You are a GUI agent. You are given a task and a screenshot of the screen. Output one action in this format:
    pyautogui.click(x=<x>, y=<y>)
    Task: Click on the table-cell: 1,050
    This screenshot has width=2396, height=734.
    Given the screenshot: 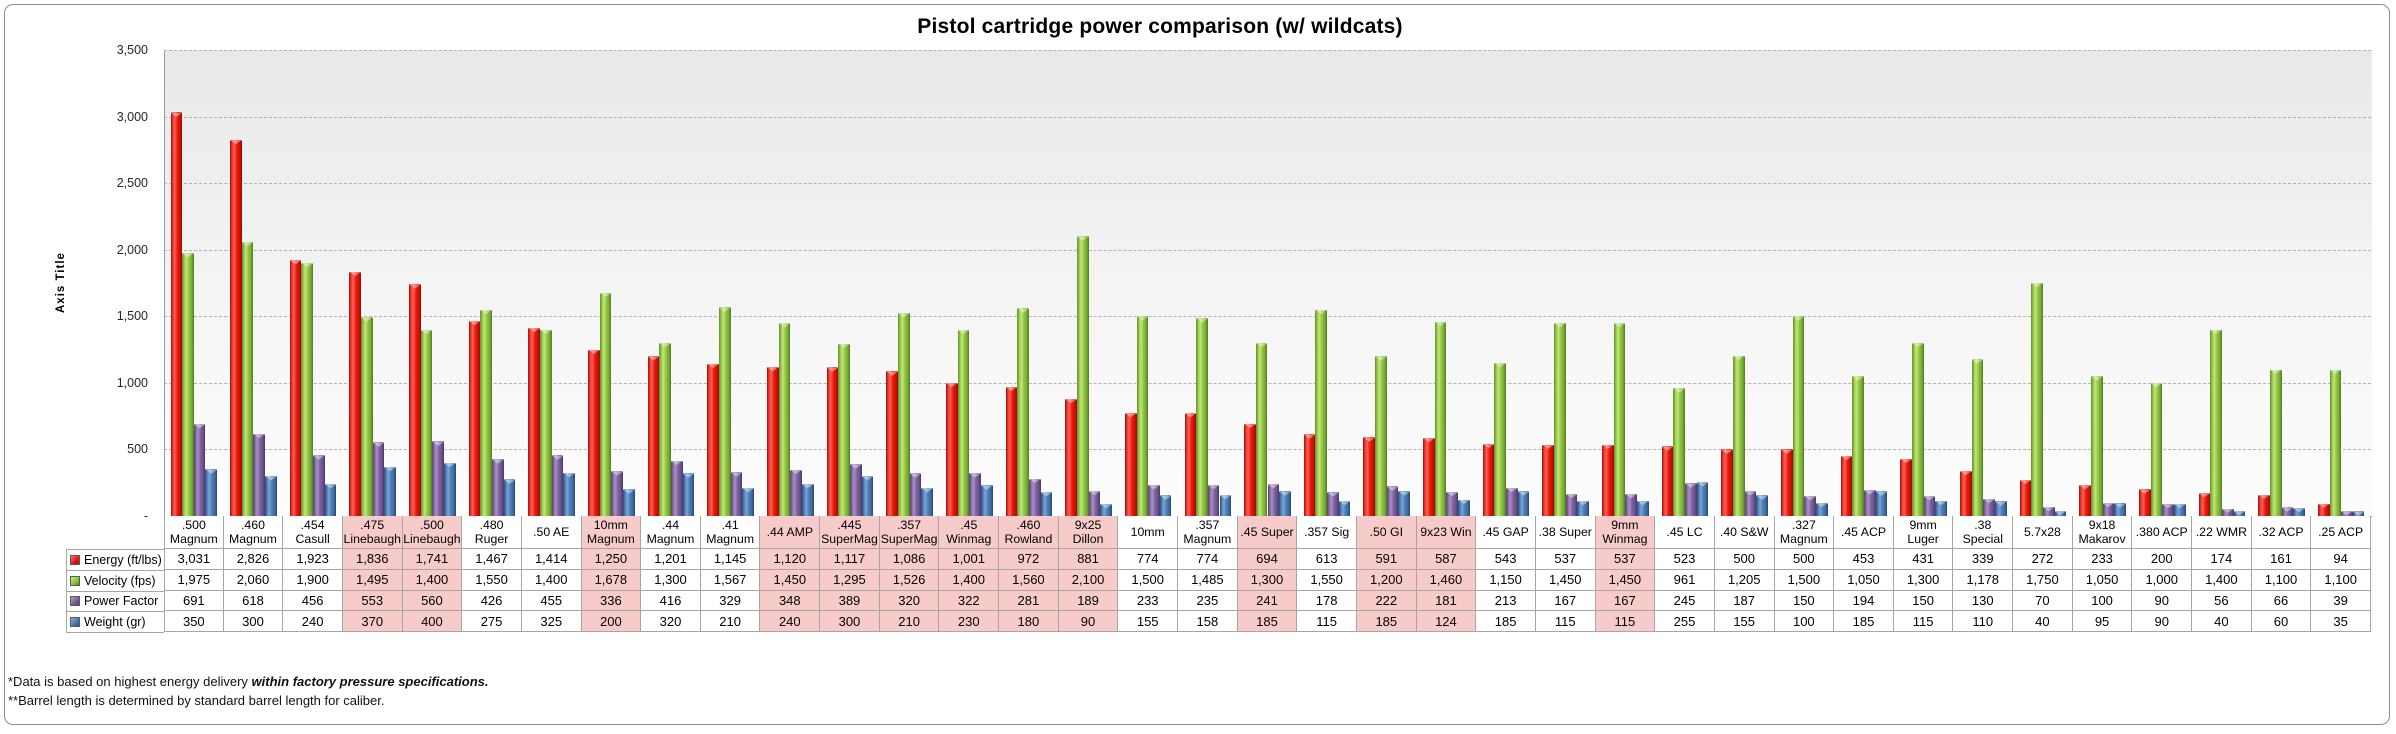 What is the action you would take?
    pyautogui.click(x=2102, y=580)
    